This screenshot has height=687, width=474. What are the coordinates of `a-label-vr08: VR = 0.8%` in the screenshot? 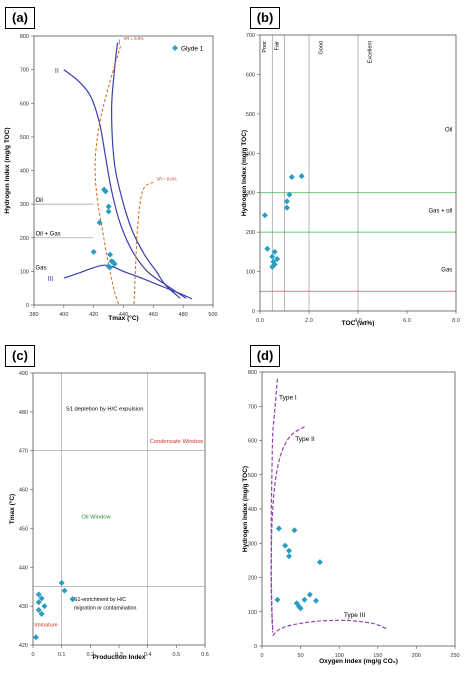 It's located at (166, 179).